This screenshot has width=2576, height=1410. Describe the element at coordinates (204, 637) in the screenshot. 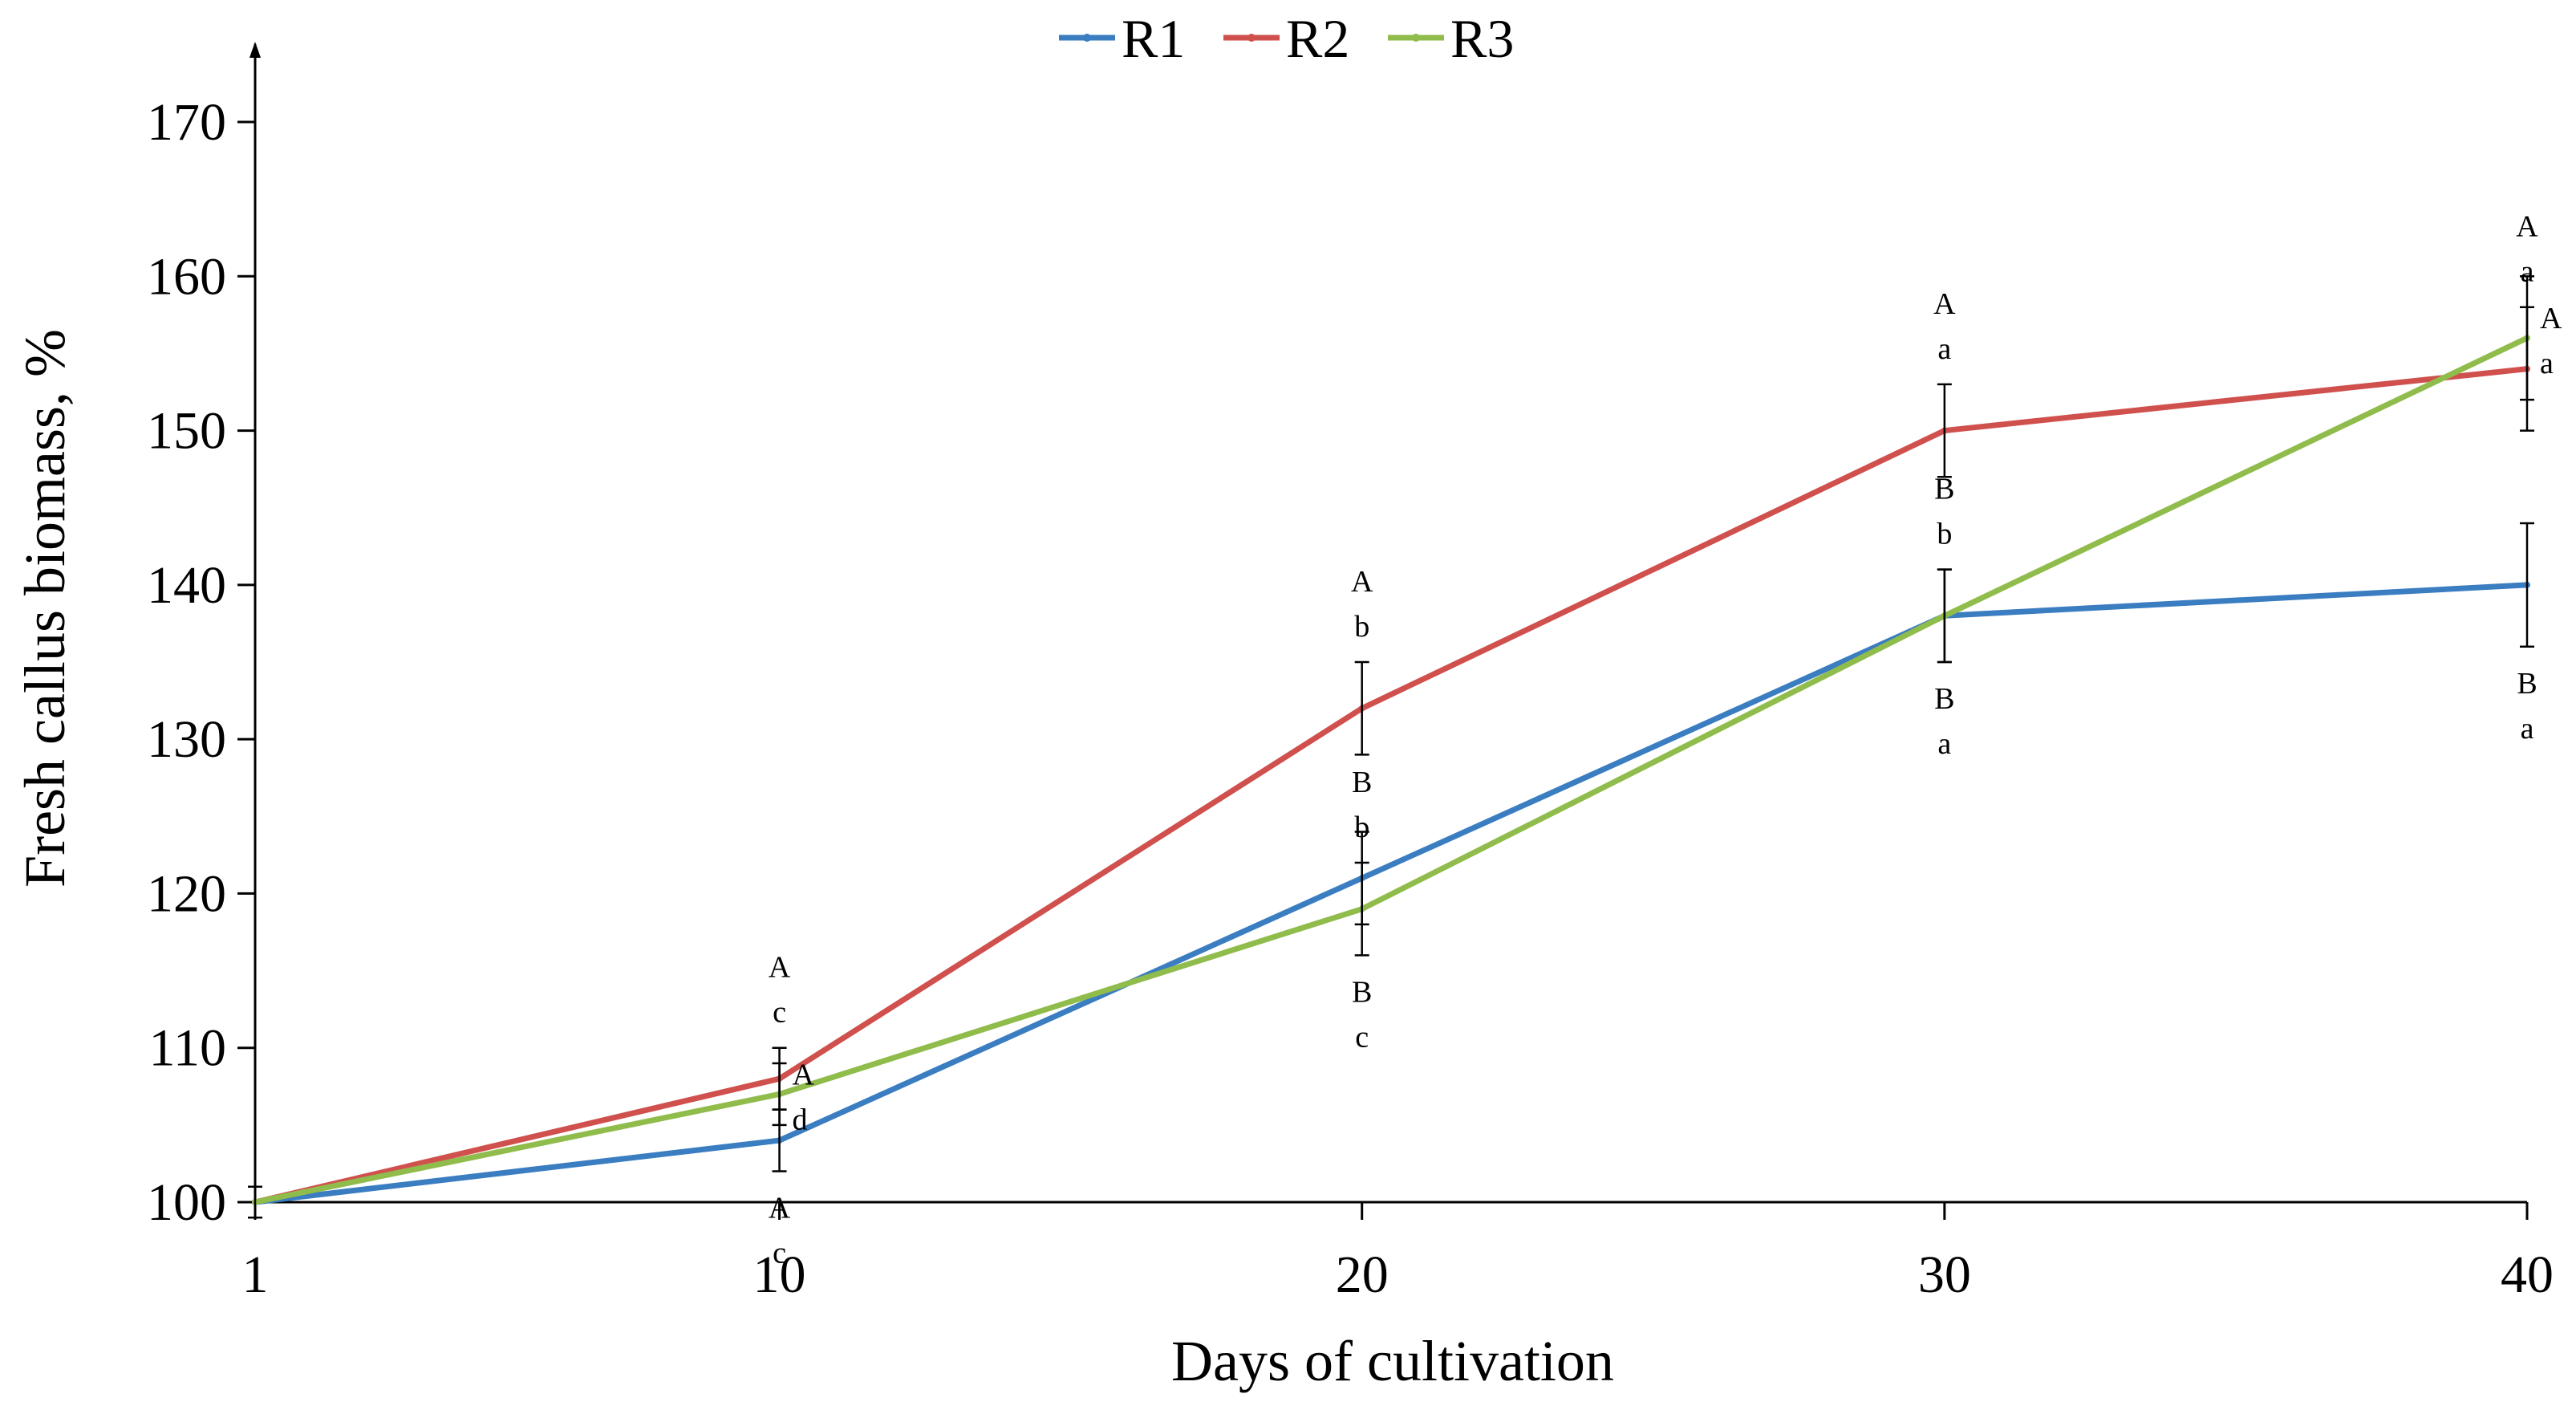

I see `y-axis: 100 110 120 130 140 150 160 170` at that location.